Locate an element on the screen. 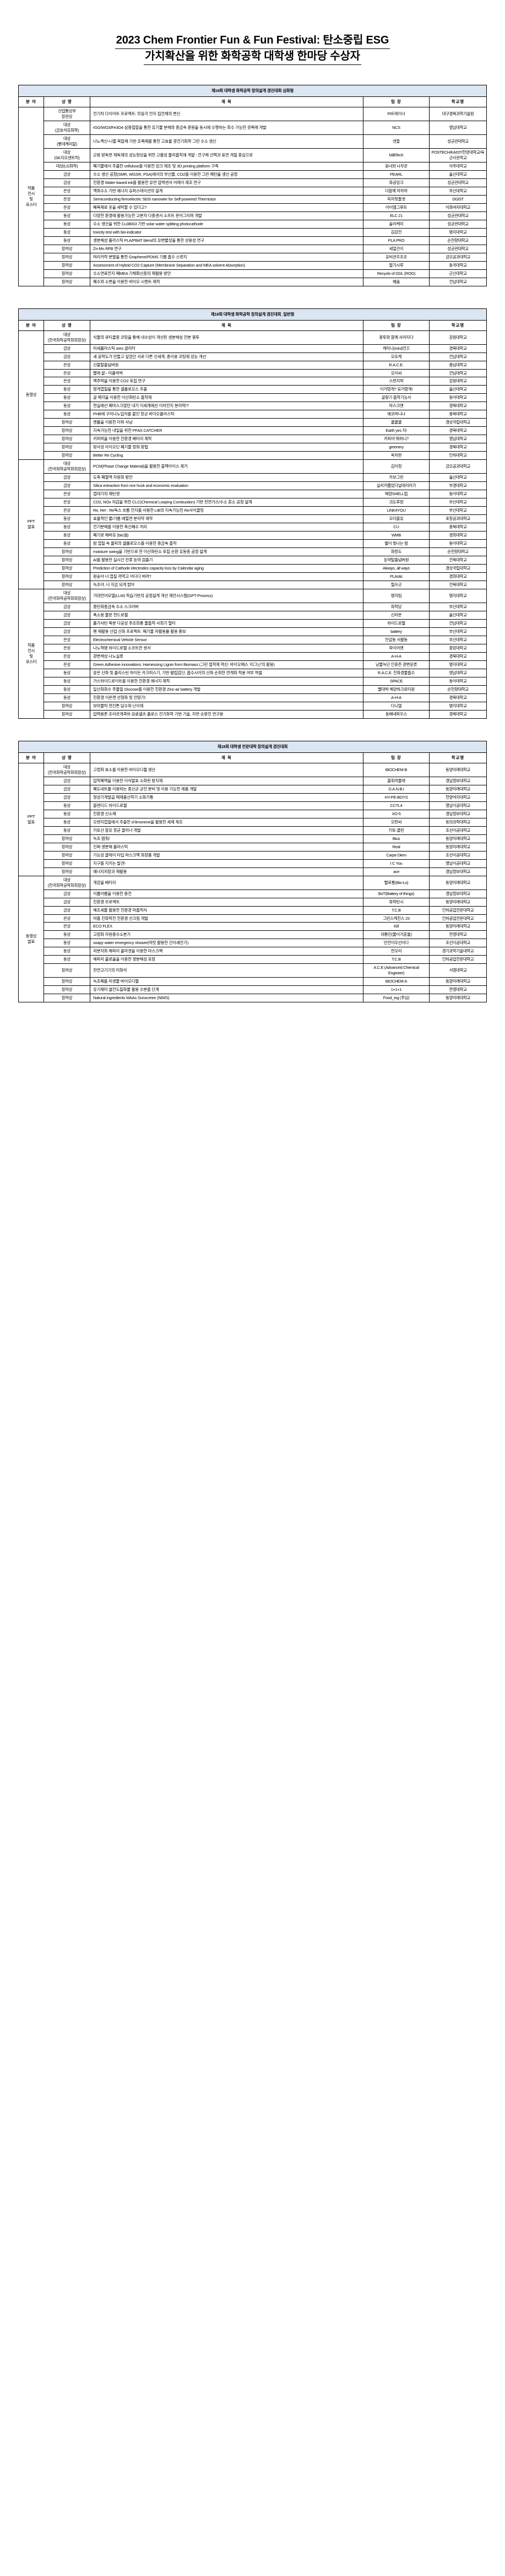 This screenshot has height=2576, width=505. table-row: 은상 ECO FLEX Kill 동양미래대학교 is located at coordinates (253, 926).